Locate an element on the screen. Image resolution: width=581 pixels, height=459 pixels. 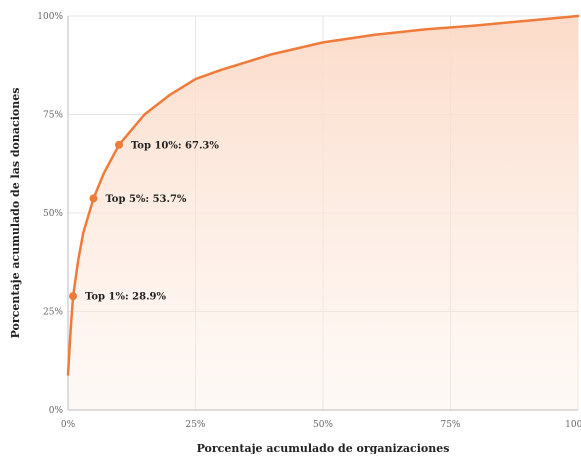
annotation-label: Top 5%: 53.7% is located at coordinates (146, 199).